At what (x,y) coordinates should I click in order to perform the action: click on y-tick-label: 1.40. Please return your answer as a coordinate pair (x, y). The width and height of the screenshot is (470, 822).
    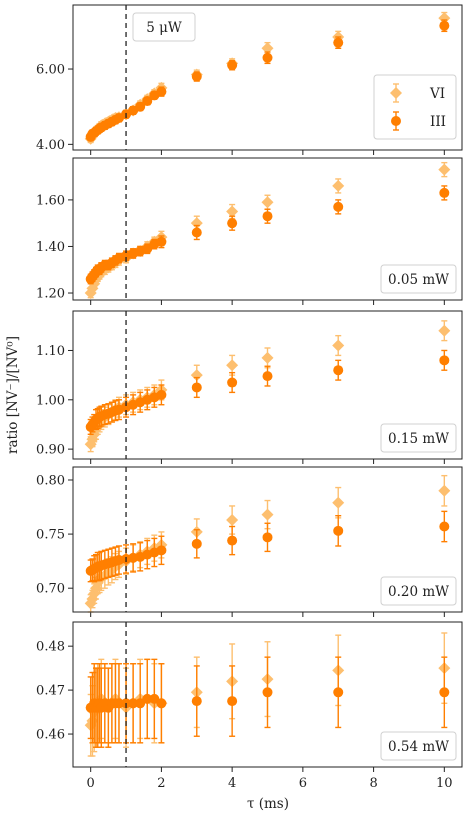
    Looking at the image, I should click on (50, 247).